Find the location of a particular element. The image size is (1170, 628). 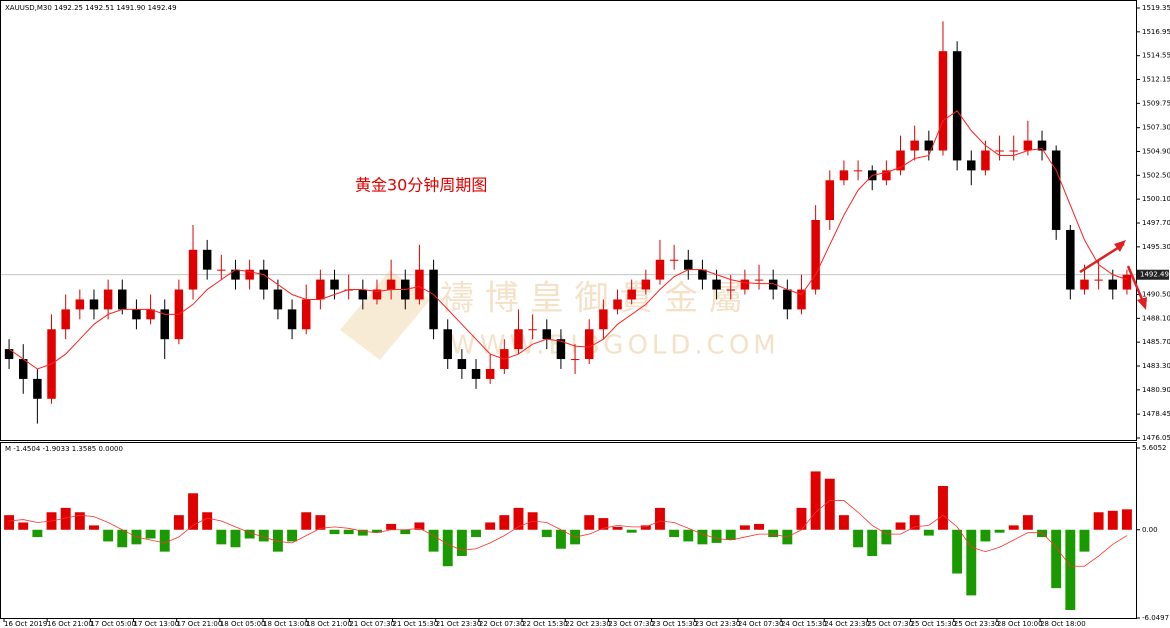

last-price-label: 1492.49 is located at coordinates (1154, 275).